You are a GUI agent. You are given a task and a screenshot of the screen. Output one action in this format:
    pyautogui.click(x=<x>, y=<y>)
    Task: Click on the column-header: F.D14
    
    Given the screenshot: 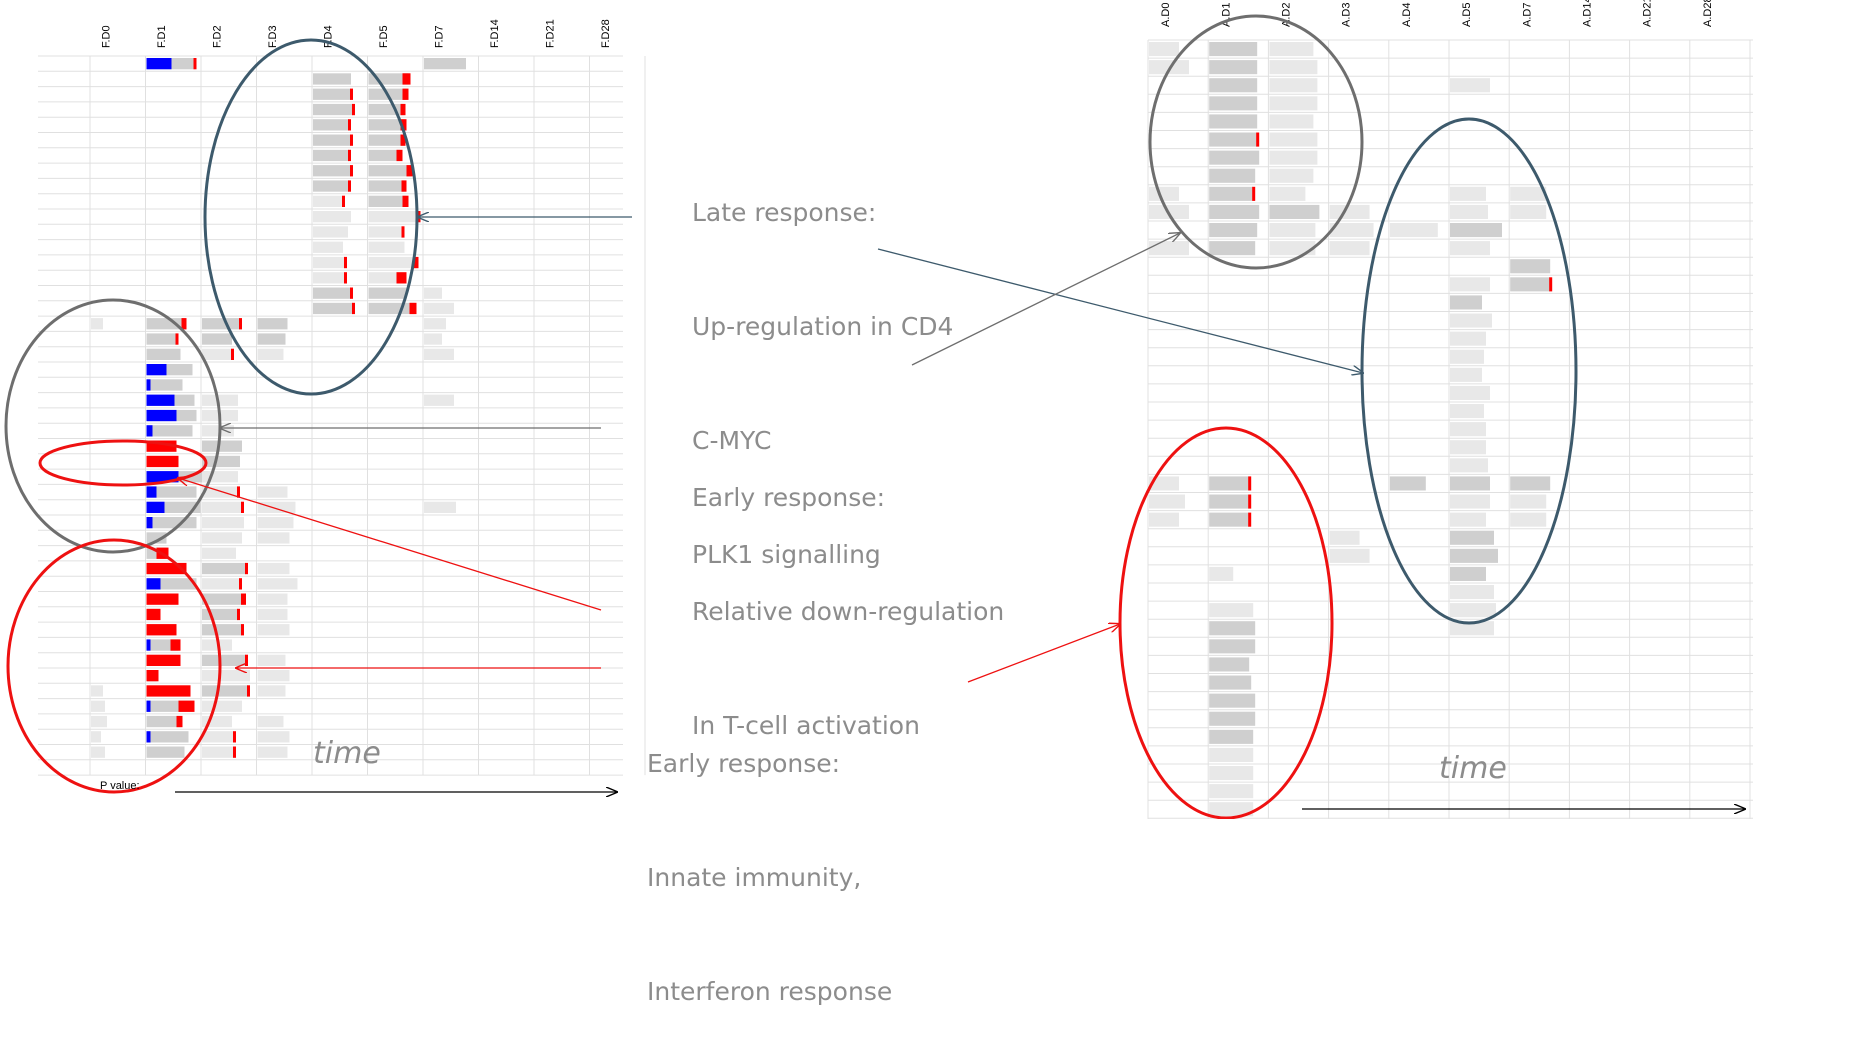 What is the action you would take?
    pyautogui.click(x=495, y=33)
    